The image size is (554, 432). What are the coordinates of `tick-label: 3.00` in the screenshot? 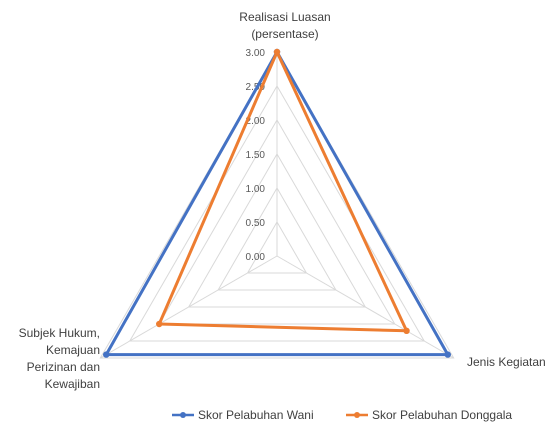 It's located at (256, 53).